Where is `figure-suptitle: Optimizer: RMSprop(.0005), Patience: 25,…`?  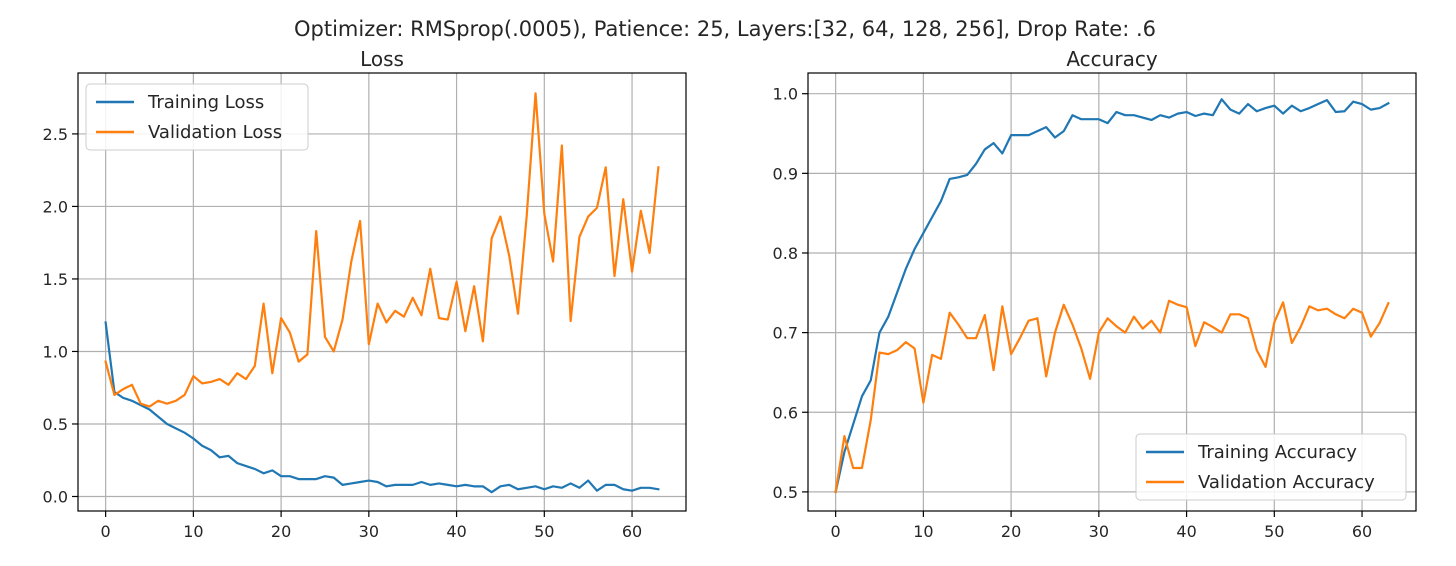
figure-suptitle: Optimizer: RMSprop(.0005), Patience: 25,… is located at coordinates (725, 29).